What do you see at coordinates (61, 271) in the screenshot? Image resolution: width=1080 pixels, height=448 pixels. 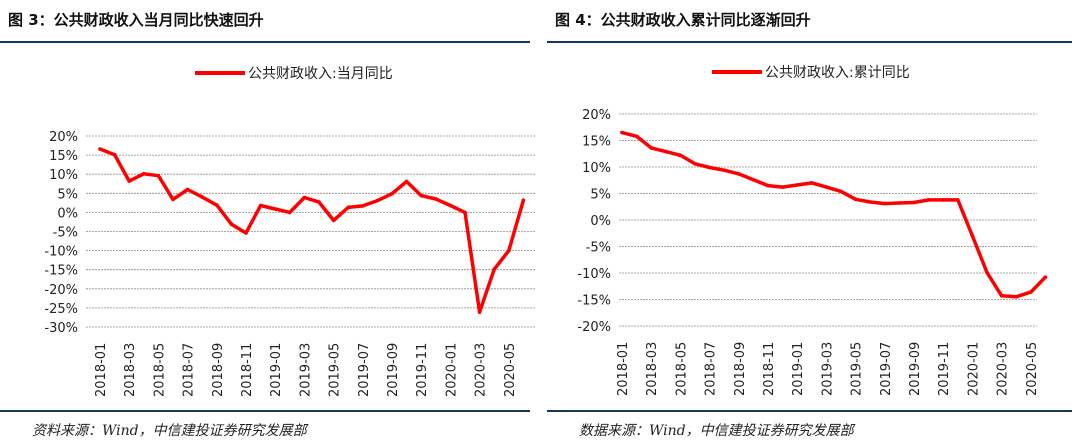 I see `y-tick-label: -15%` at bounding box center [61, 271].